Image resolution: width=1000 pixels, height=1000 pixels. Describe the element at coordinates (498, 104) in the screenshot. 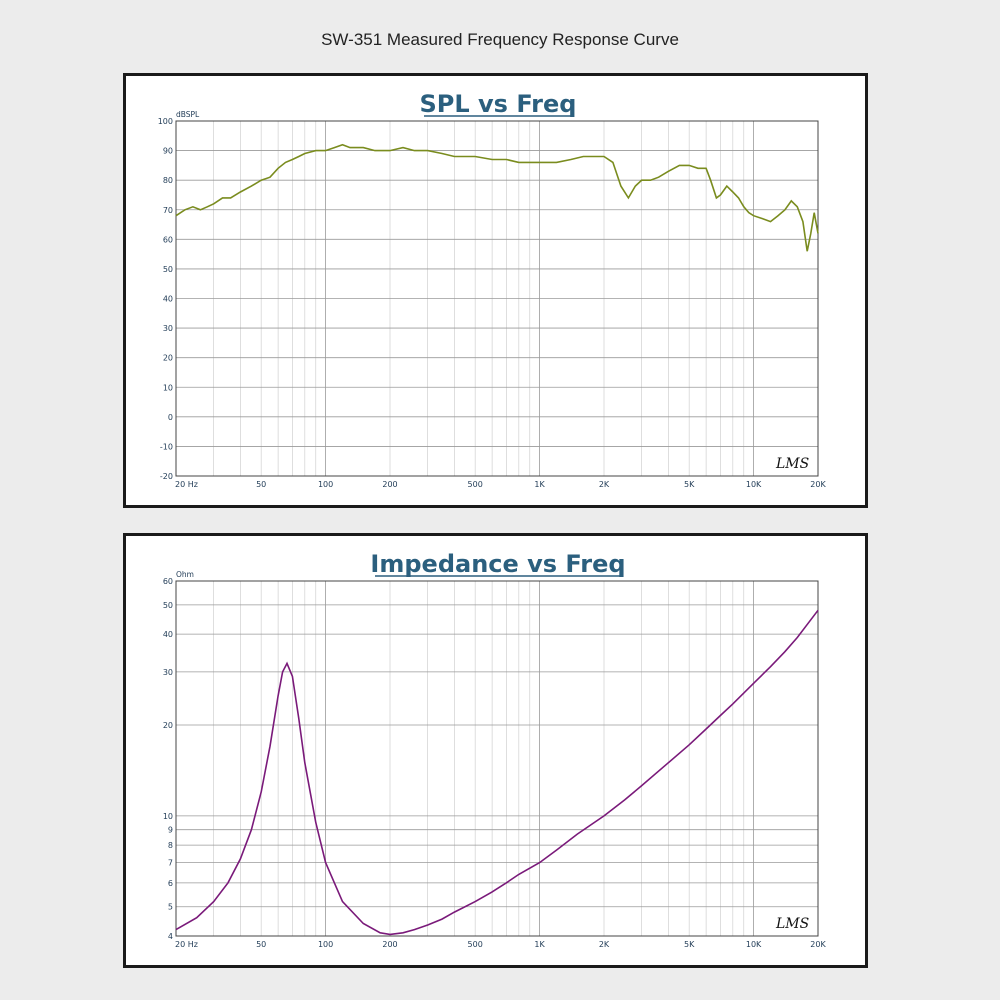

I see `chart-title: SPL vs Freq` at that location.